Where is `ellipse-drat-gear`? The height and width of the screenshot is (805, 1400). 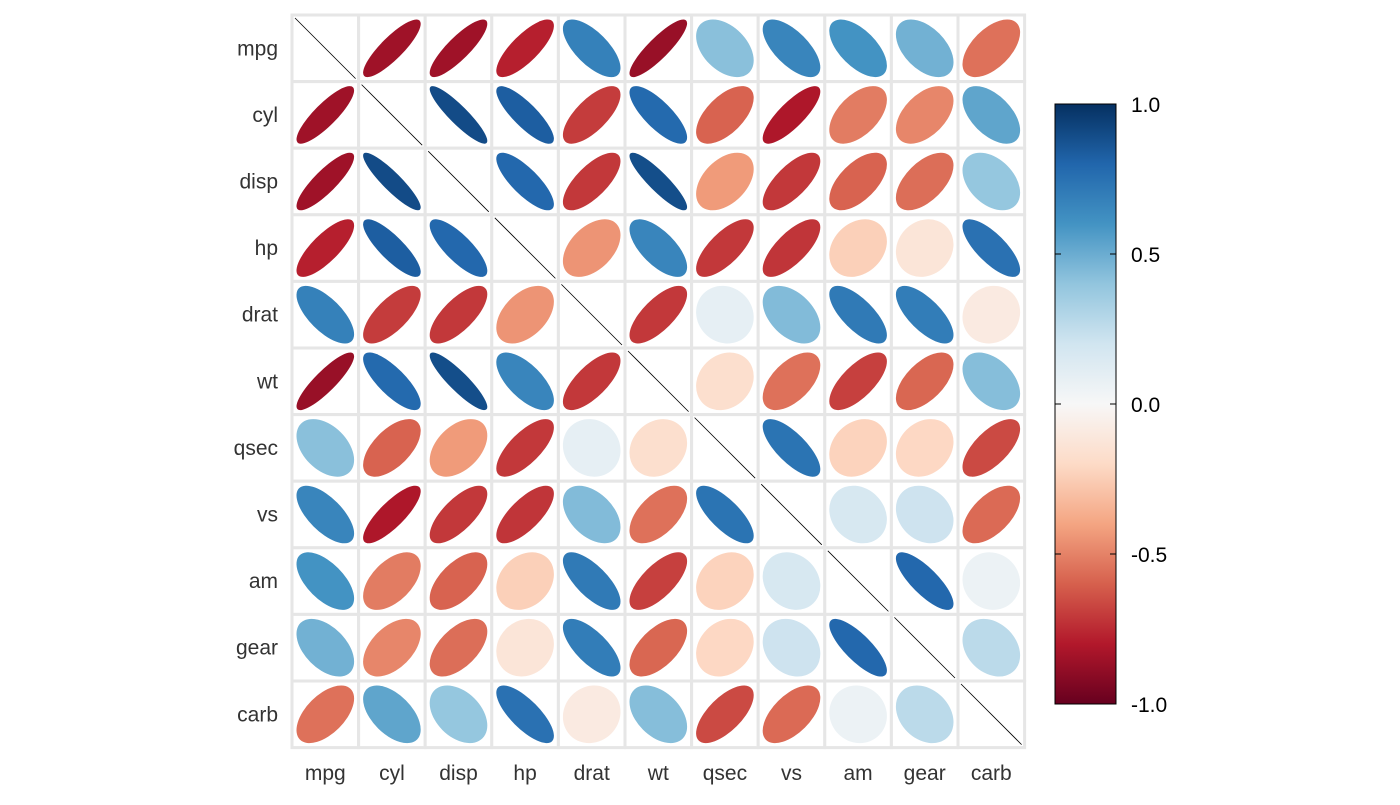 ellipse-drat-gear is located at coordinates (924, 314).